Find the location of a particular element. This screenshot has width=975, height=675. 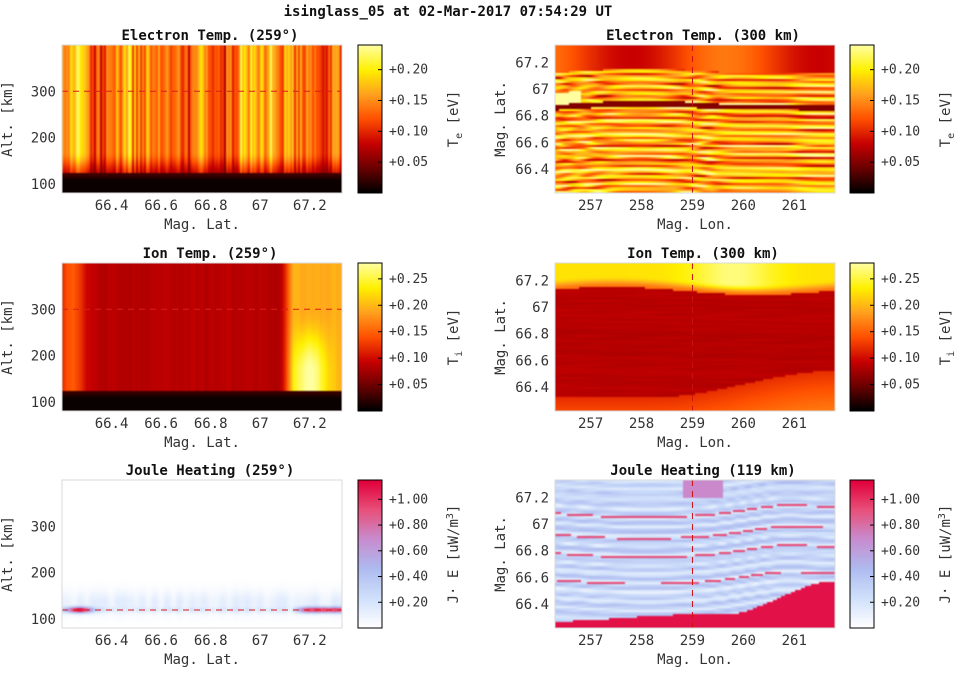

p5-colorbar-tick-label: +0.20 is located at coordinates (408, 602).